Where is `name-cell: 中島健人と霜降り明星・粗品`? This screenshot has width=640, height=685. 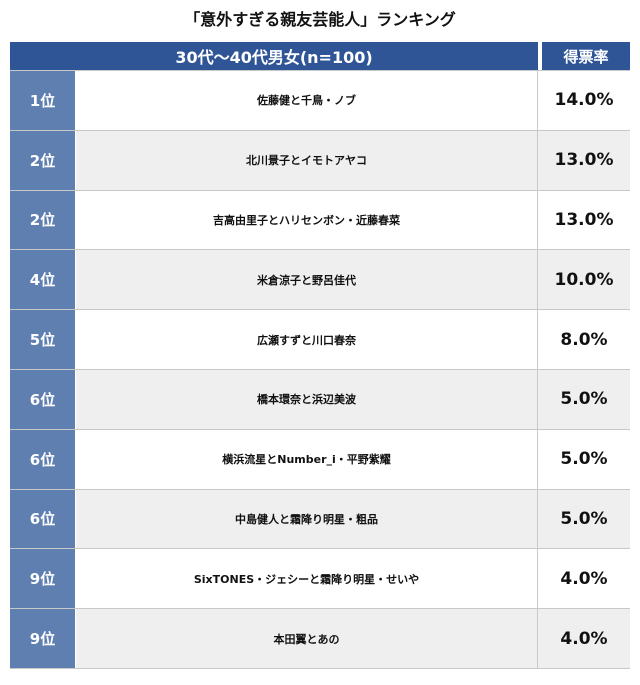 name-cell: 中島健人と霜降り明星・粗品 is located at coordinates (307, 519).